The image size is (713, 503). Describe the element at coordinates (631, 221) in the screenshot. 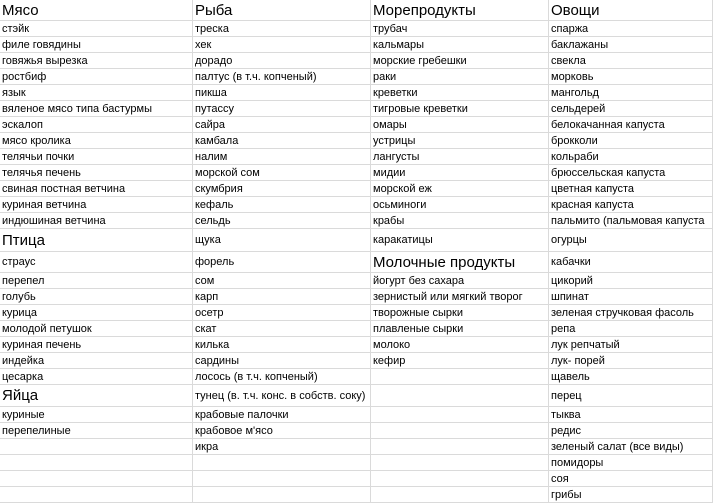

I see `cell: пальмито (пальмовая капуста` at that location.